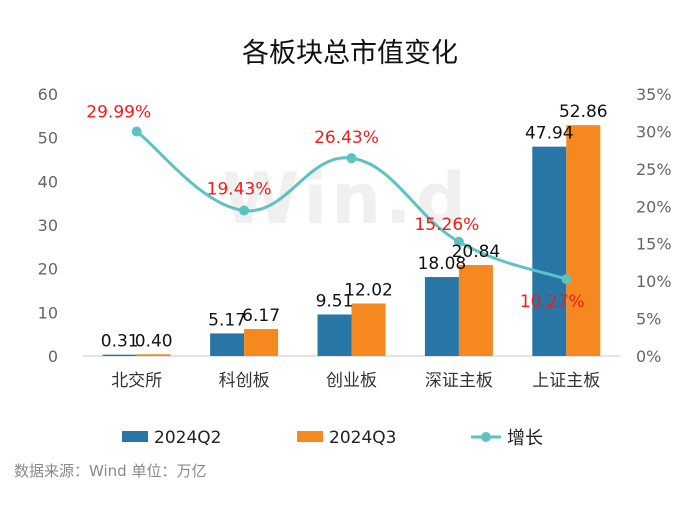  What do you see at coordinates (351, 381) in the screenshot?
I see `x-tick-label: 创业板` at bounding box center [351, 381].